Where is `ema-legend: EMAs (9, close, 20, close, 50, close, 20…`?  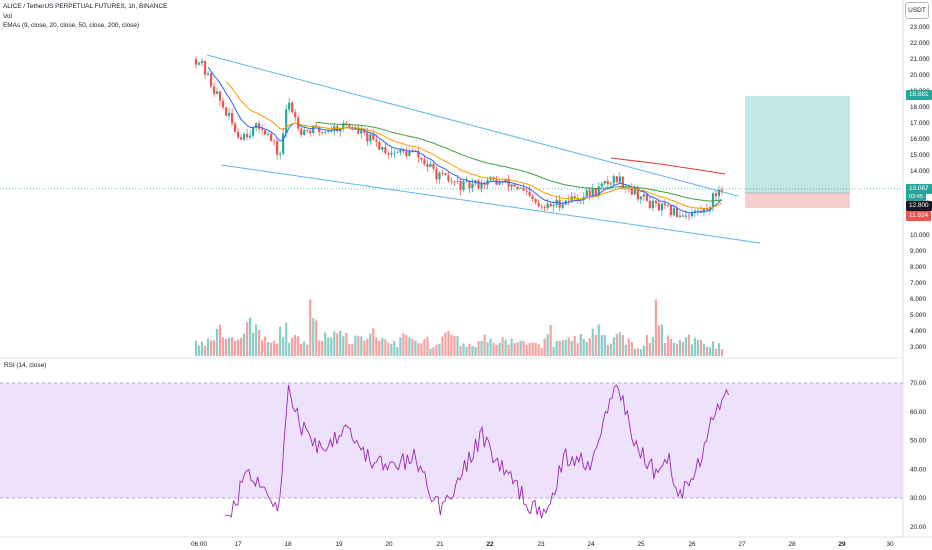 ema-legend: EMAs (9, close, 20, close, 50, close, 20… is located at coordinates (71, 25).